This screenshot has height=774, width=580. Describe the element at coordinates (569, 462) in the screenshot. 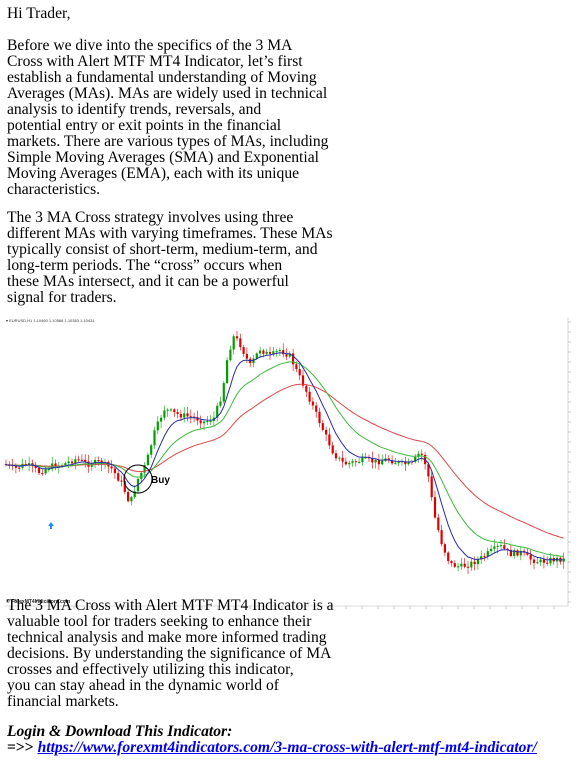

I see `price-axis-ticks` at that location.